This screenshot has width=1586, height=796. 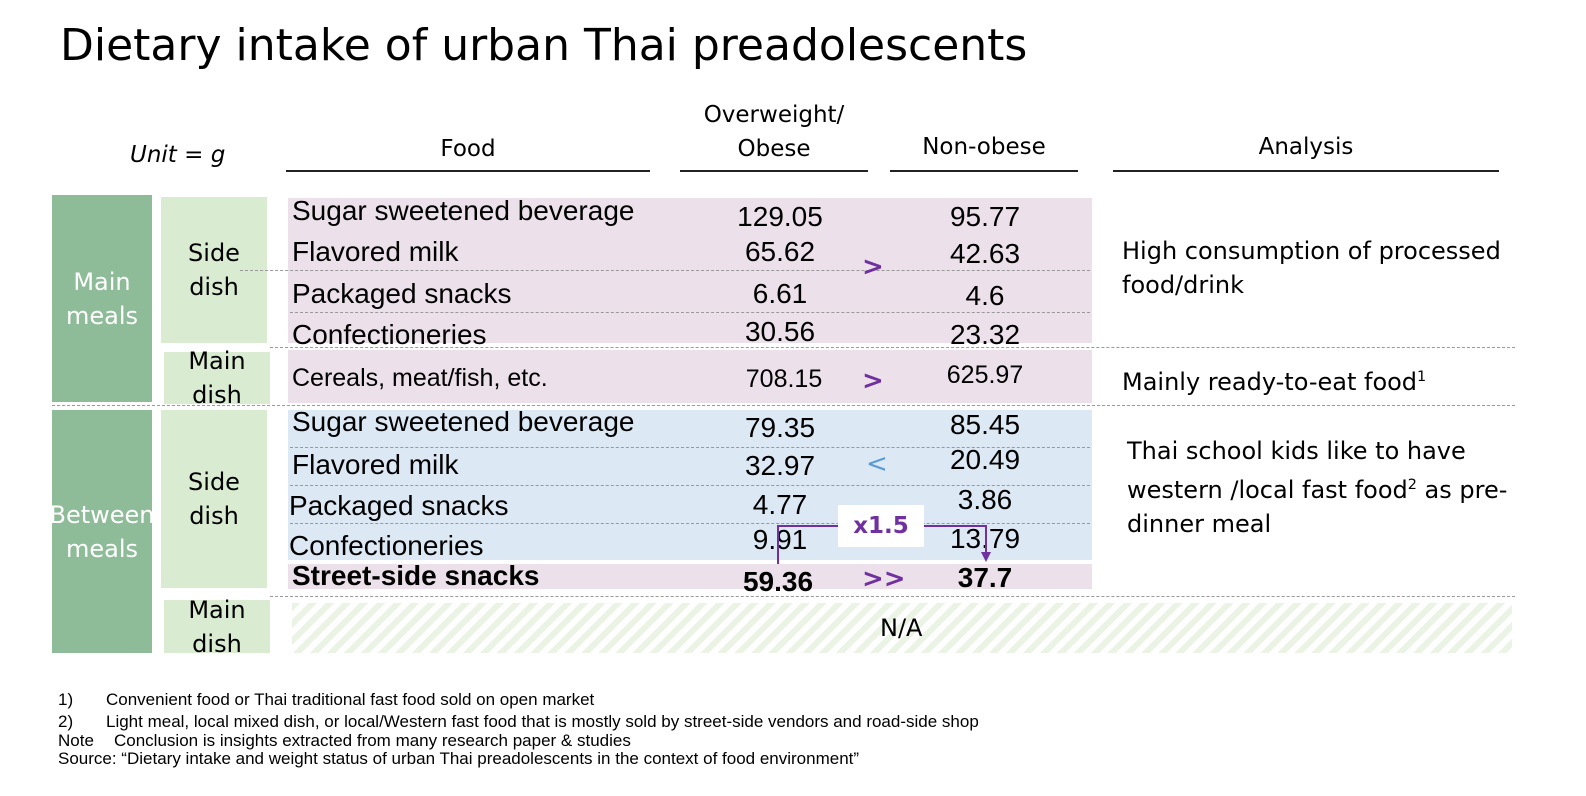 I want to click on unit-label: Unit = g, so click(x=178, y=155).